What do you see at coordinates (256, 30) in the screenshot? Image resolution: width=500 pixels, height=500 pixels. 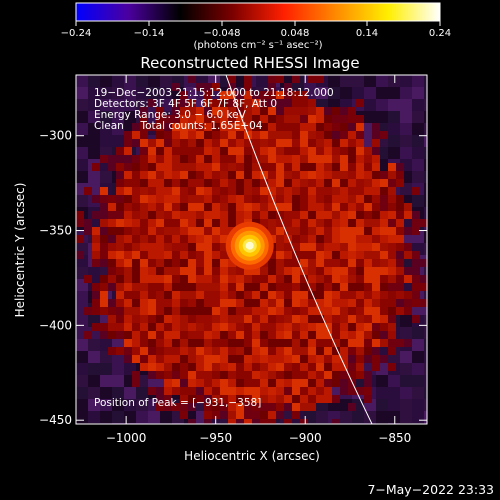 I see `colorbar-ticks: −0.24 −0.14 −0.048 0.048 0.14 0.24` at bounding box center [256, 30].